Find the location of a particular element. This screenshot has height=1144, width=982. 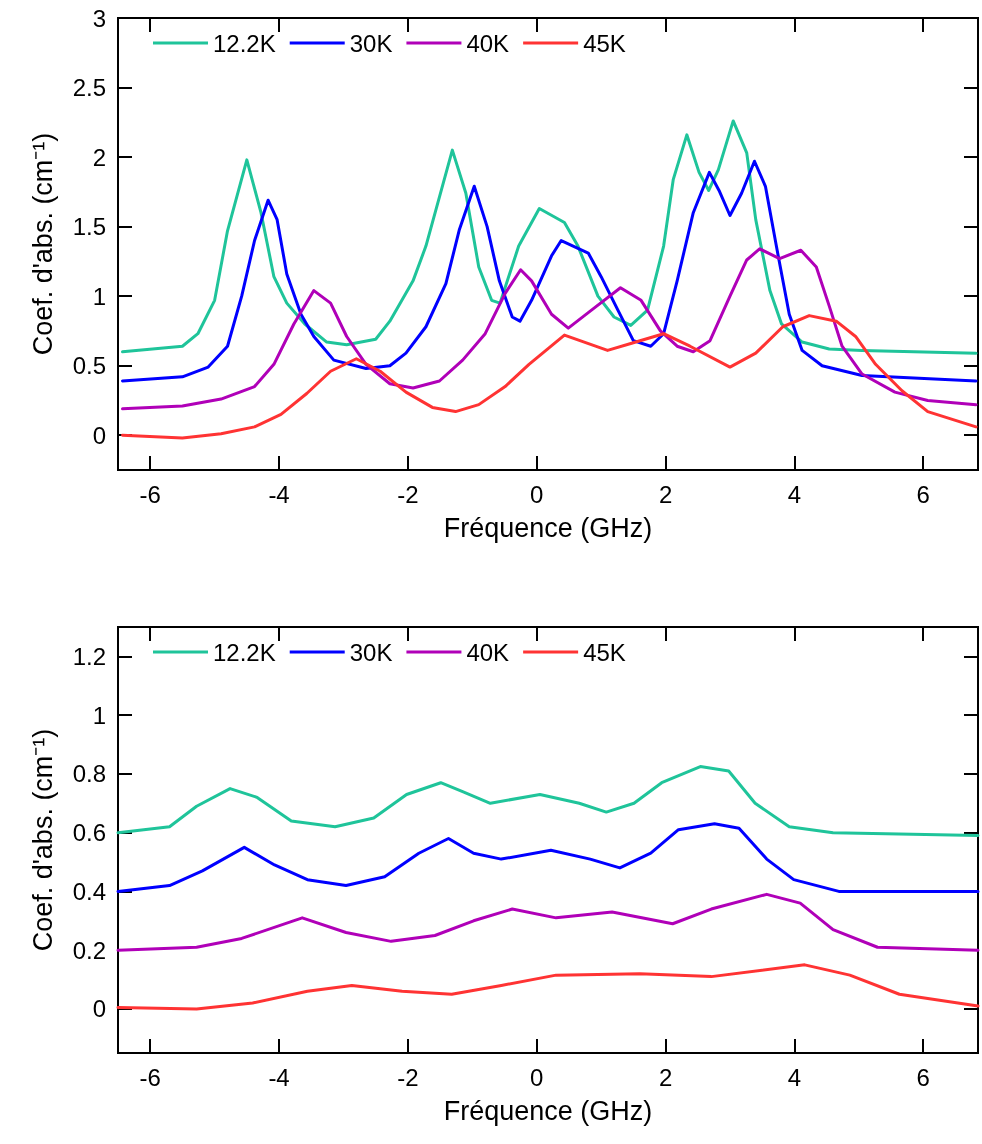

y-tick-label: 3 is located at coordinates (99, 18).